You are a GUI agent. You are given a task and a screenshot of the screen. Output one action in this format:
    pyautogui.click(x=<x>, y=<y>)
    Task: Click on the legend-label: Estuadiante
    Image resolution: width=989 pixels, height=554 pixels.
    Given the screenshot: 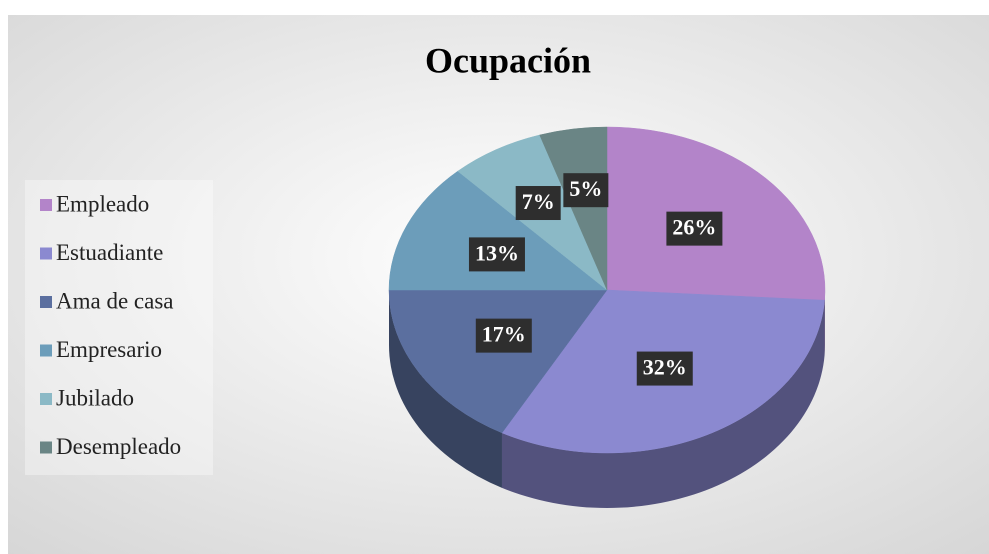 What is the action you would take?
    pyautogui.click(x=109, y=252)
    